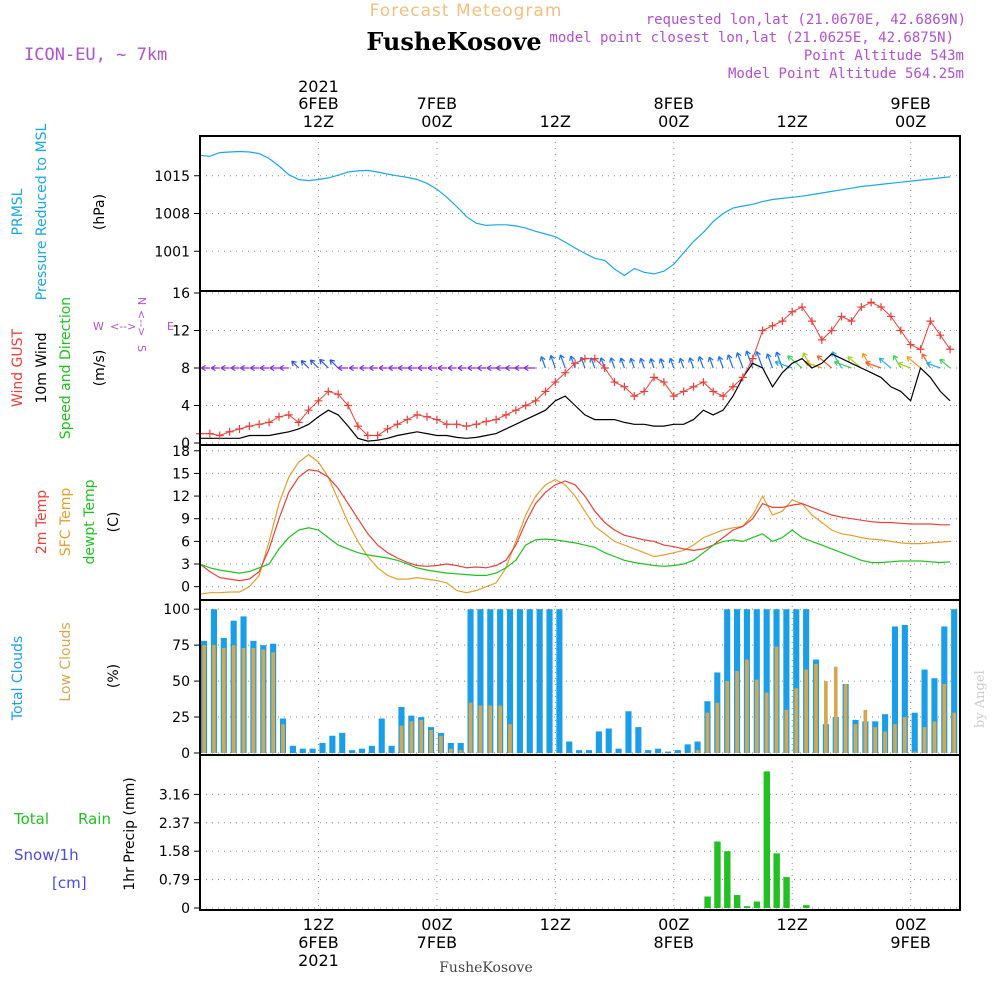  What do you see at coordinates (318, 86) in the screenshot?
I see `top-tick-label: 2021` at bounding box center [318, 86].